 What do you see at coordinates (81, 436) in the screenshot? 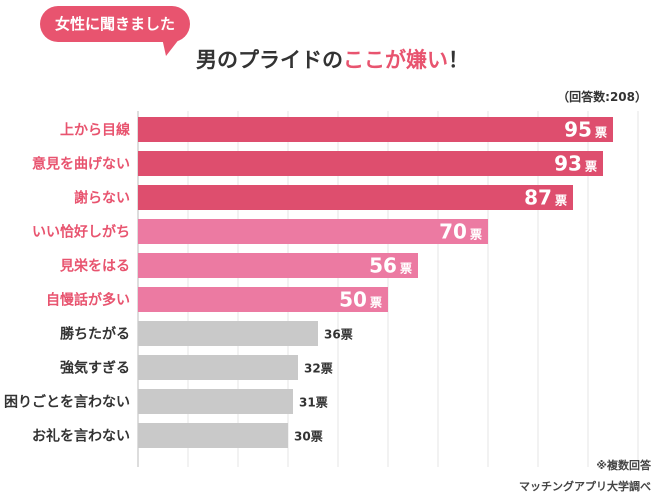
I see `category-label: お礼を言わない` at bounding box center [81, 436].